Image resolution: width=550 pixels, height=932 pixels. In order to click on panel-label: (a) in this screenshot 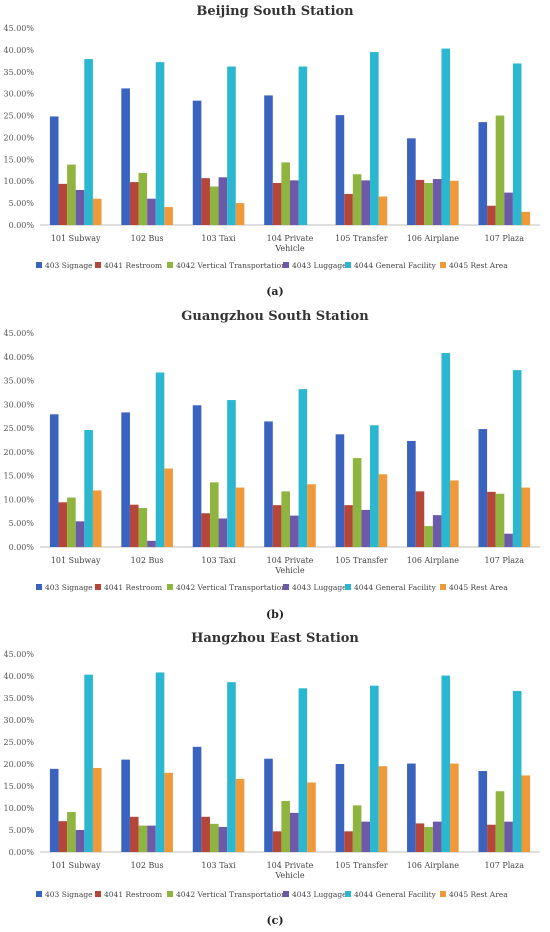, I will do `click(275, 291)`.